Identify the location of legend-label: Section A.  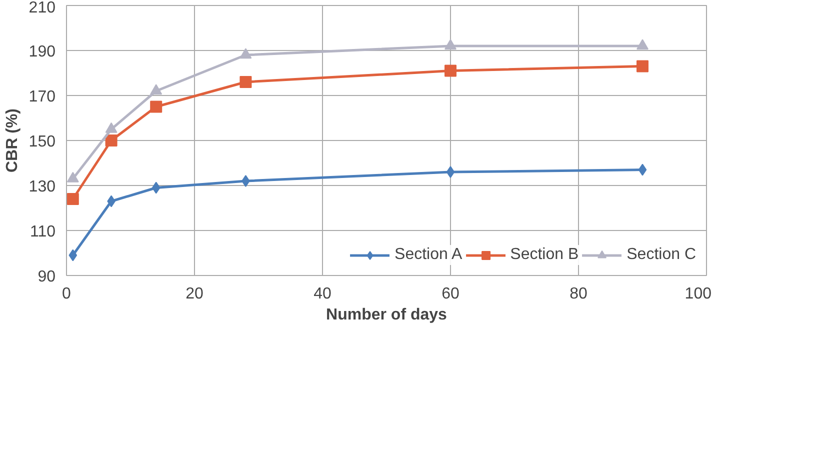
(428, 255).